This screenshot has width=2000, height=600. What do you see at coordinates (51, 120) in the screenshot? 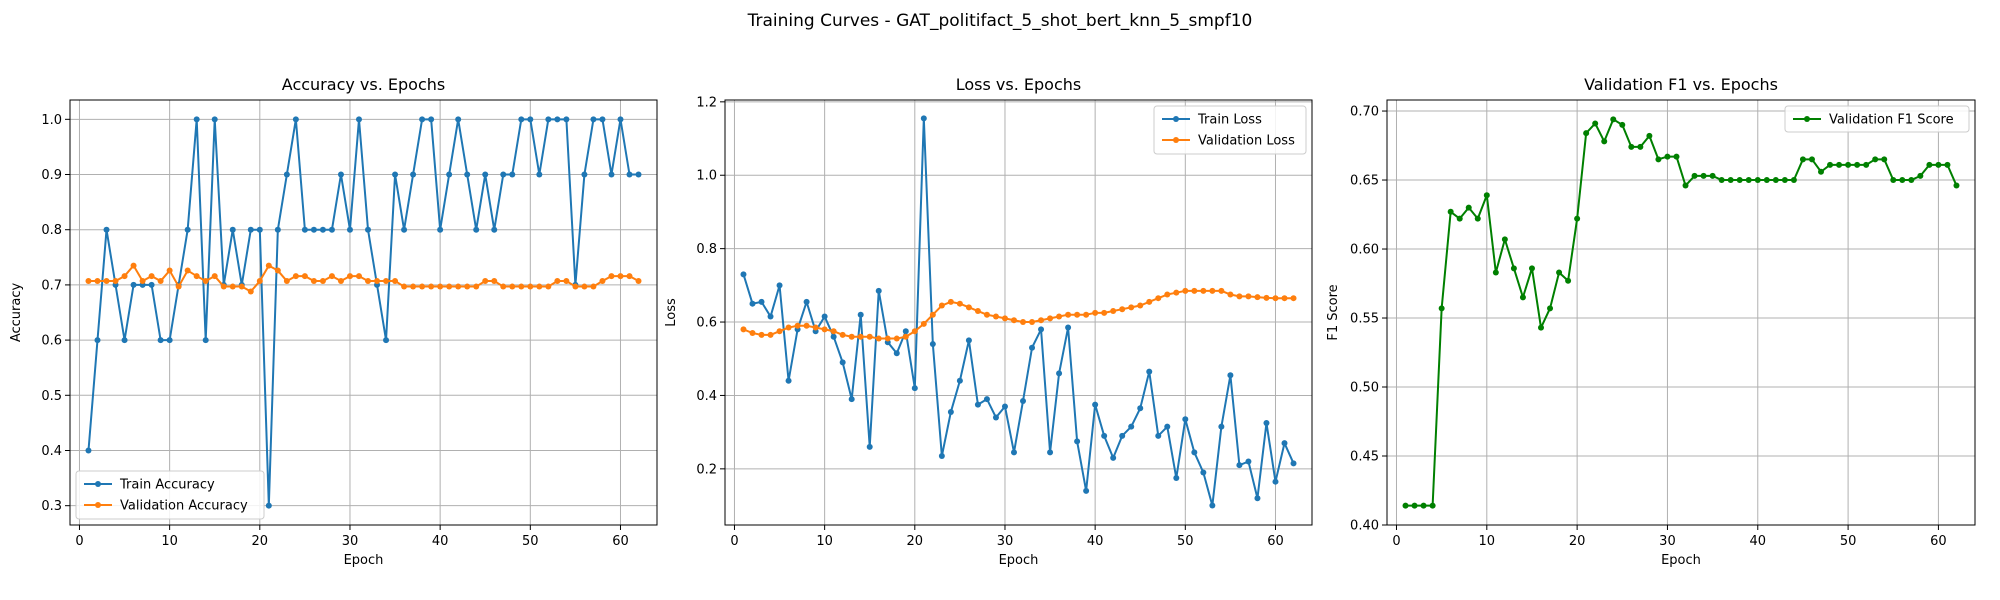
I see `y-tick-label: 1.0` at bounding box center [51, 120].